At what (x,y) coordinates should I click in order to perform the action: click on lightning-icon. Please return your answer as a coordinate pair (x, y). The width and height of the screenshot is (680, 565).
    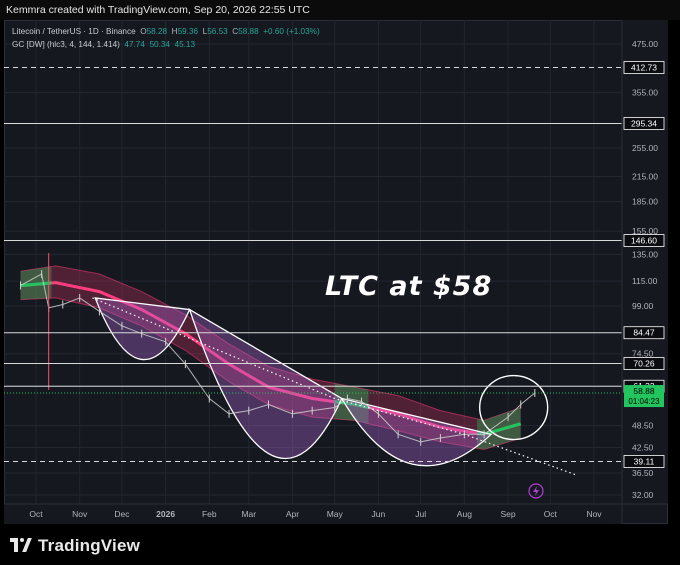
    Looking at the image, I should click on (536, 491).